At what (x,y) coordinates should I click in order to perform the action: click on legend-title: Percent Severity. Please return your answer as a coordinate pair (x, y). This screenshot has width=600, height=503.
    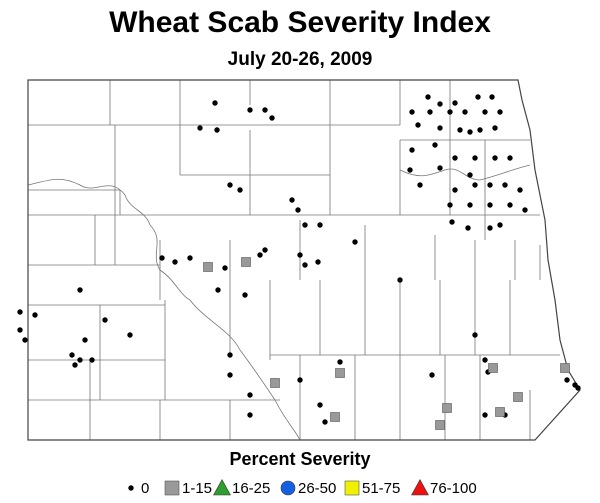
    Looking at the image, I should click on (299, 459).